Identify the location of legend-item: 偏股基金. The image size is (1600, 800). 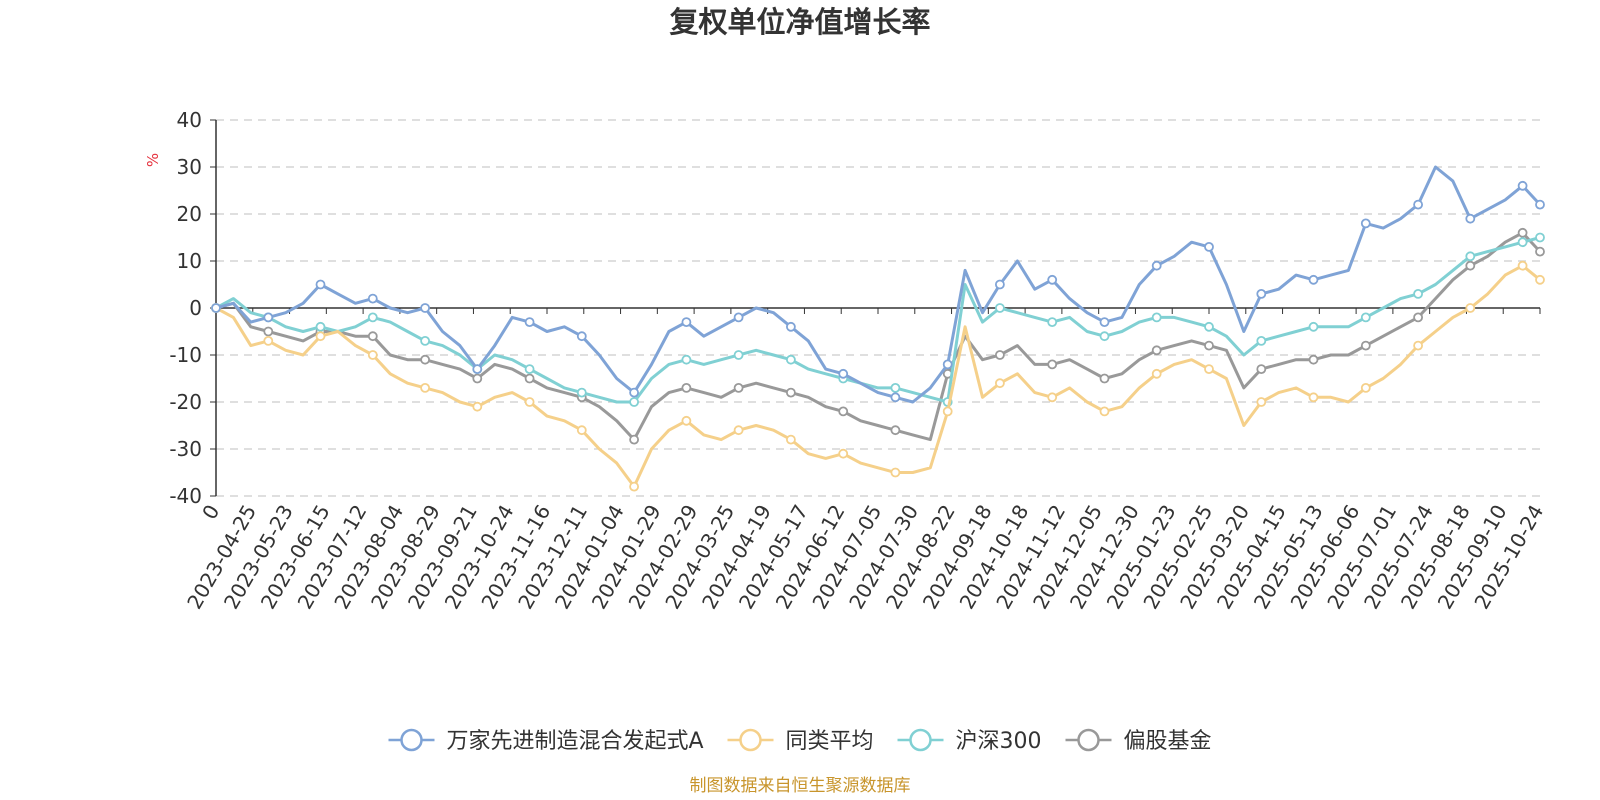
(1138, 741).